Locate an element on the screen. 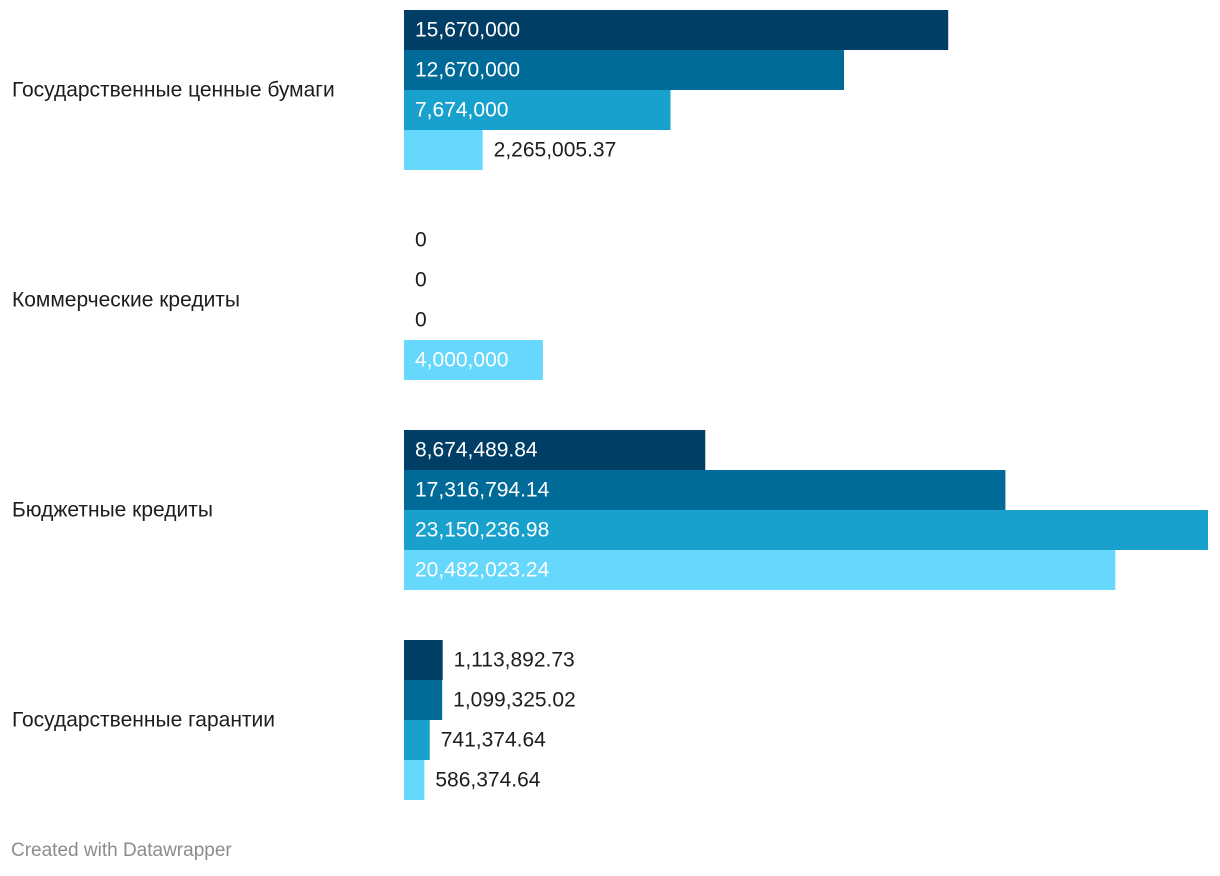 The height and width of the screenshot is (876, 1220). category-label: Коммерческие кредиты is located at coordinates (126, 300).